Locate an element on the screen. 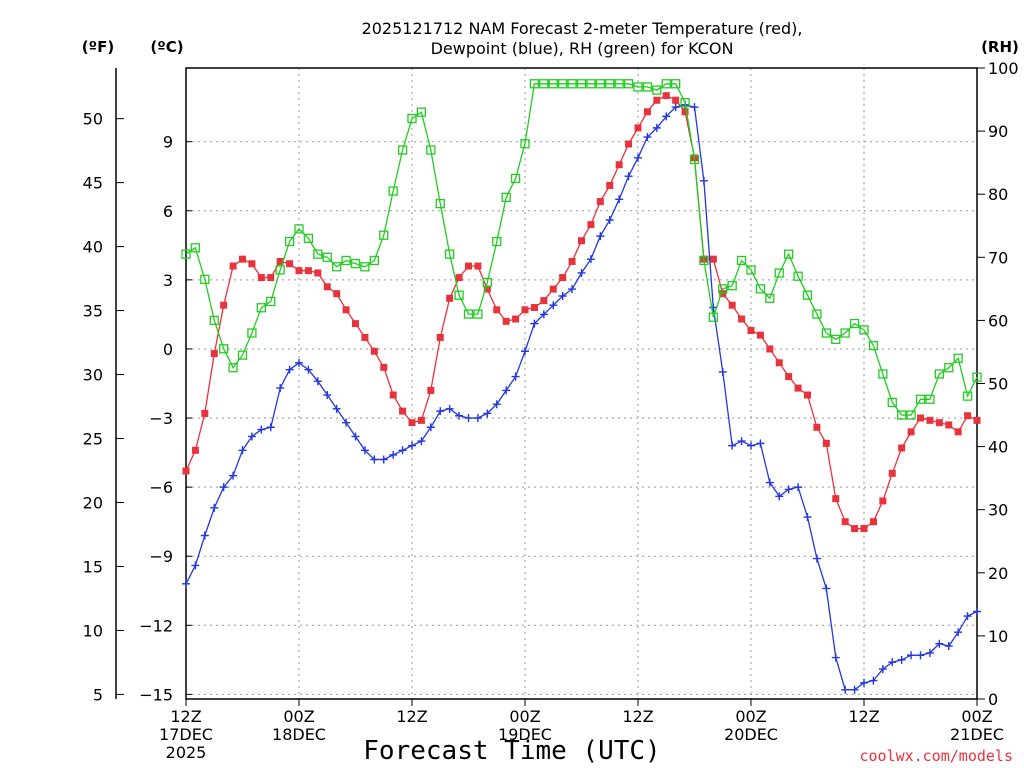 The height and width of the screenshot is (768, 1024). fahrenheit-tick-label: 35 is located at coordinates (93, 311).